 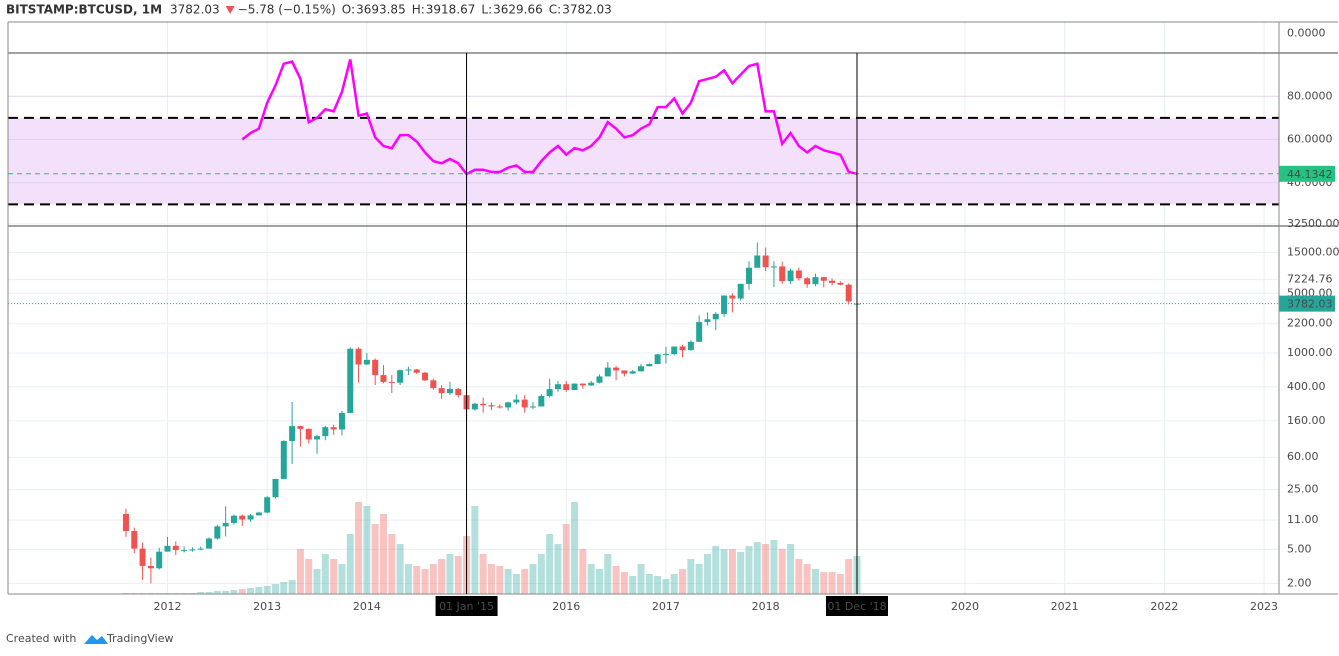 I want to click on header-o-label: O:, so click(x=348, y=10).